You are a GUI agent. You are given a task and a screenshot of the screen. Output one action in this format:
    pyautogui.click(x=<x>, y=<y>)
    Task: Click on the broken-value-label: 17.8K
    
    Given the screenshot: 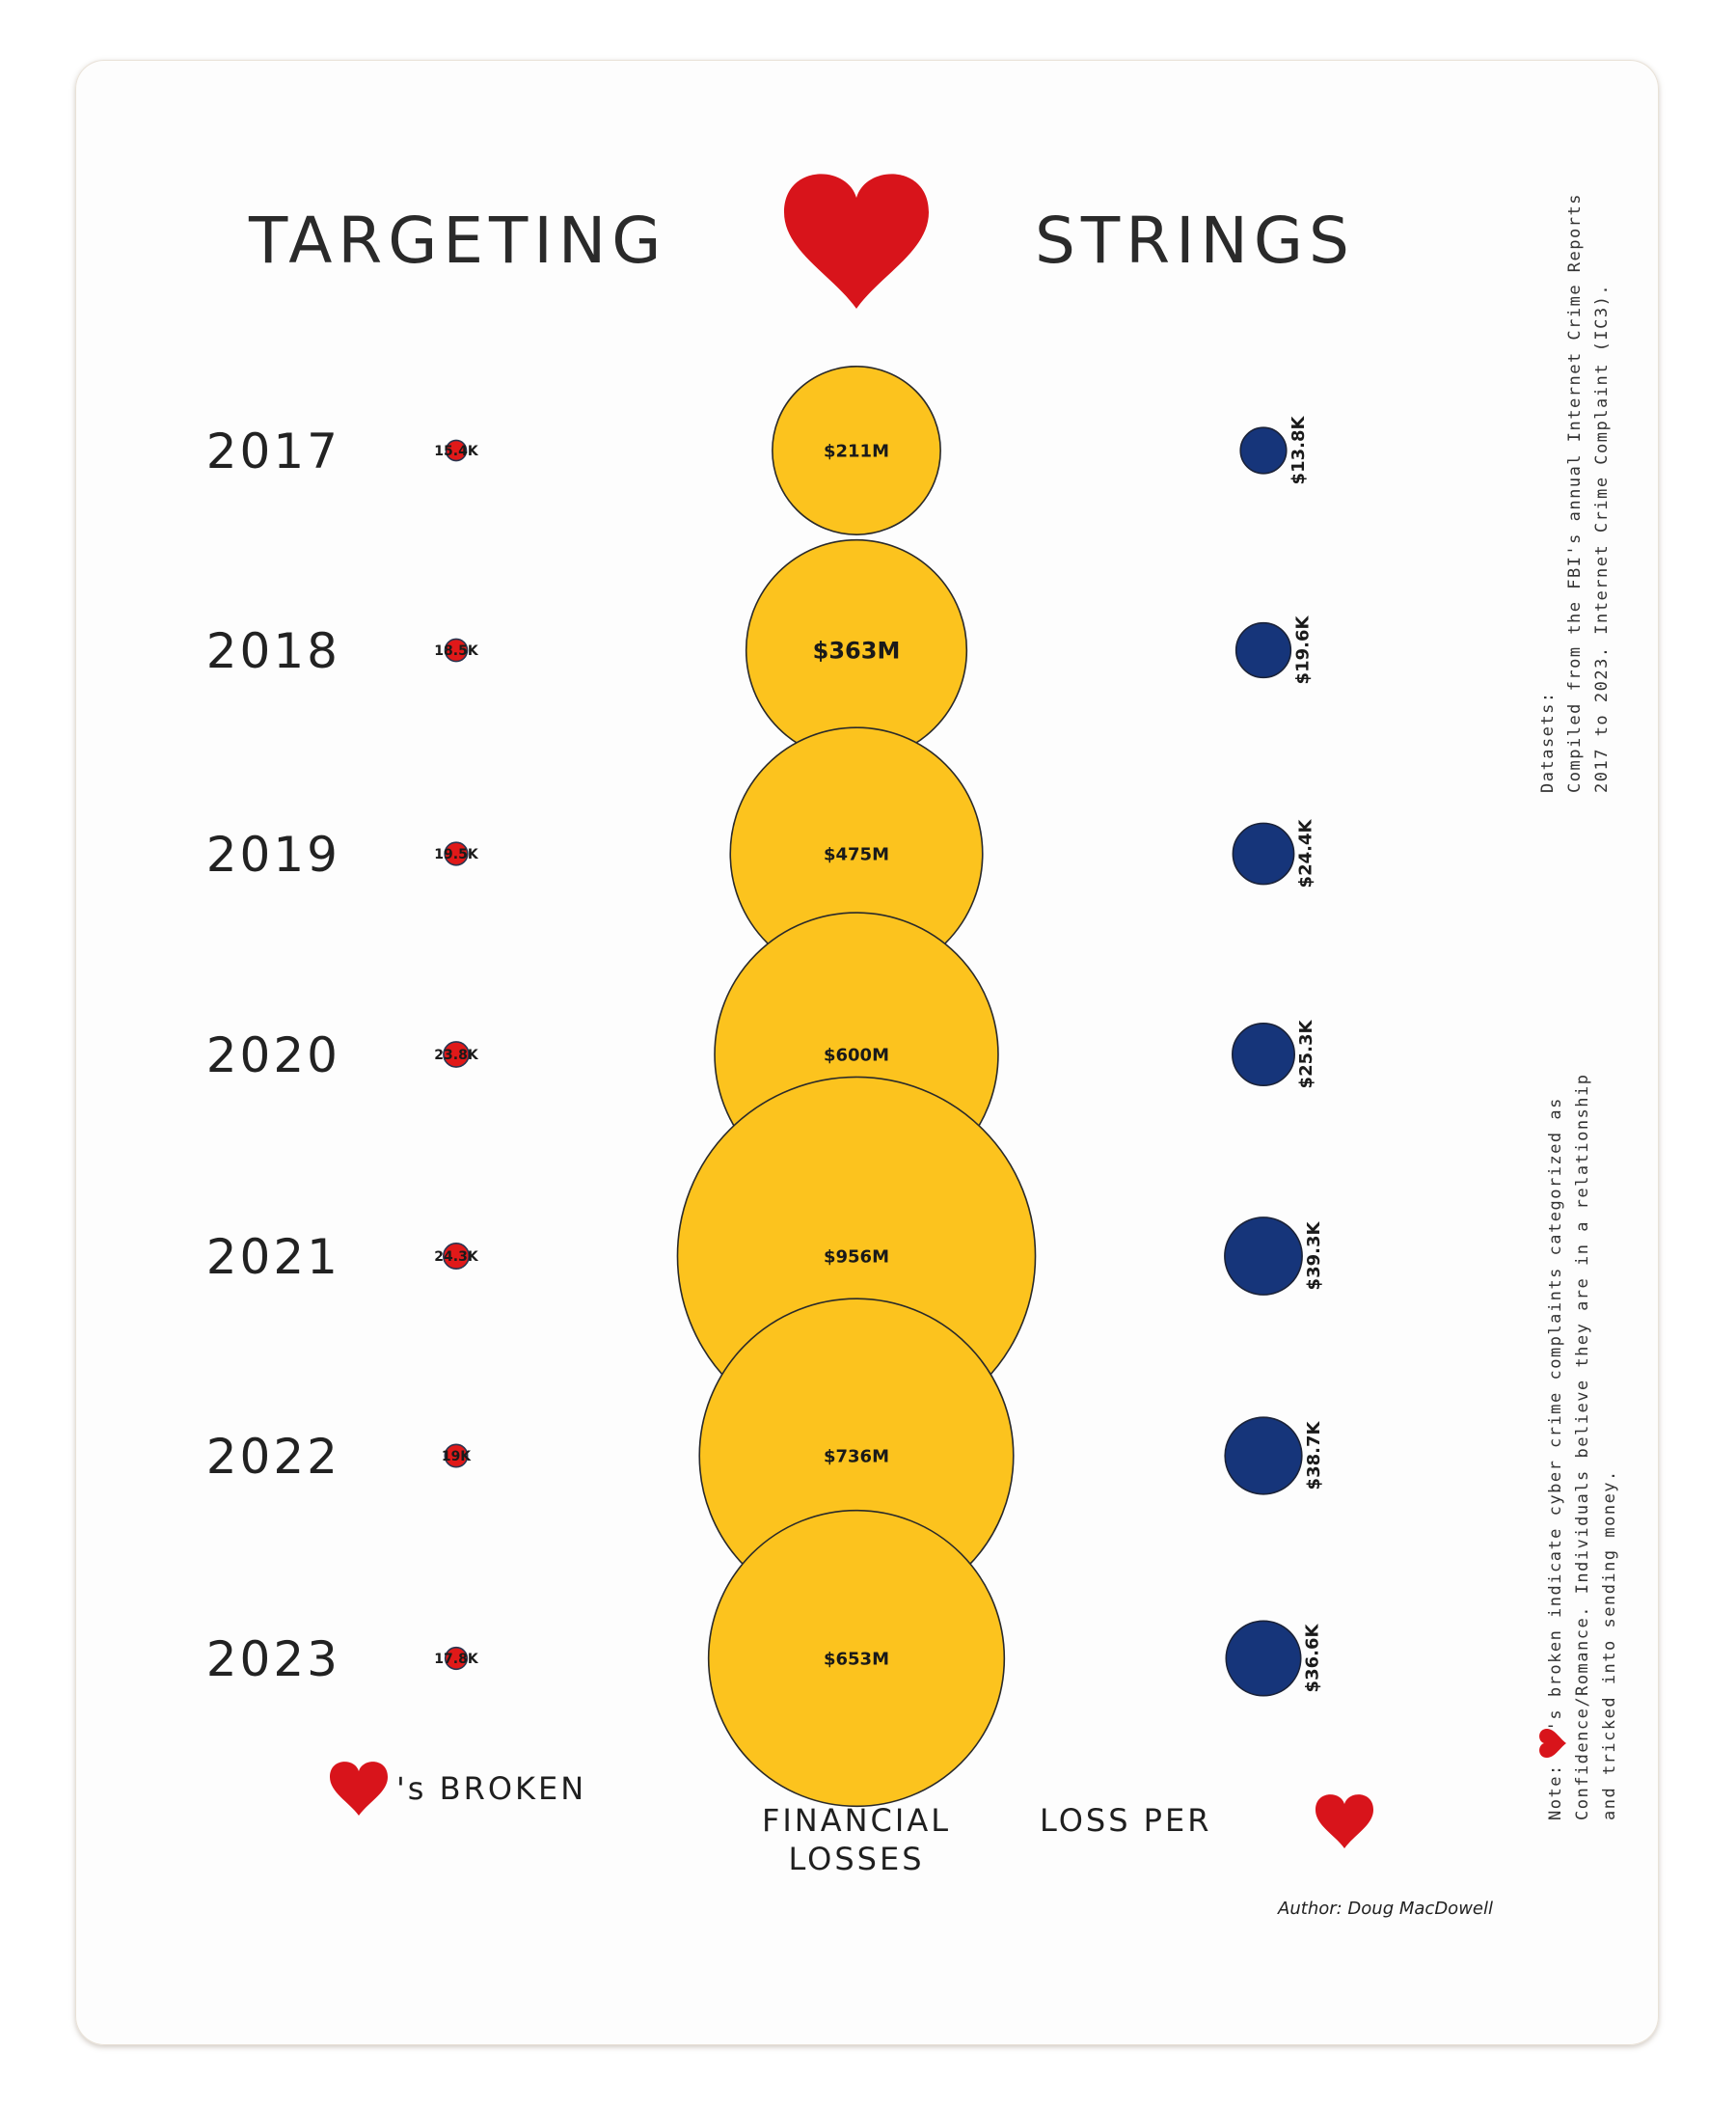 What is the action you would take?
    pyautogui.click(x=457, y=1659)
    